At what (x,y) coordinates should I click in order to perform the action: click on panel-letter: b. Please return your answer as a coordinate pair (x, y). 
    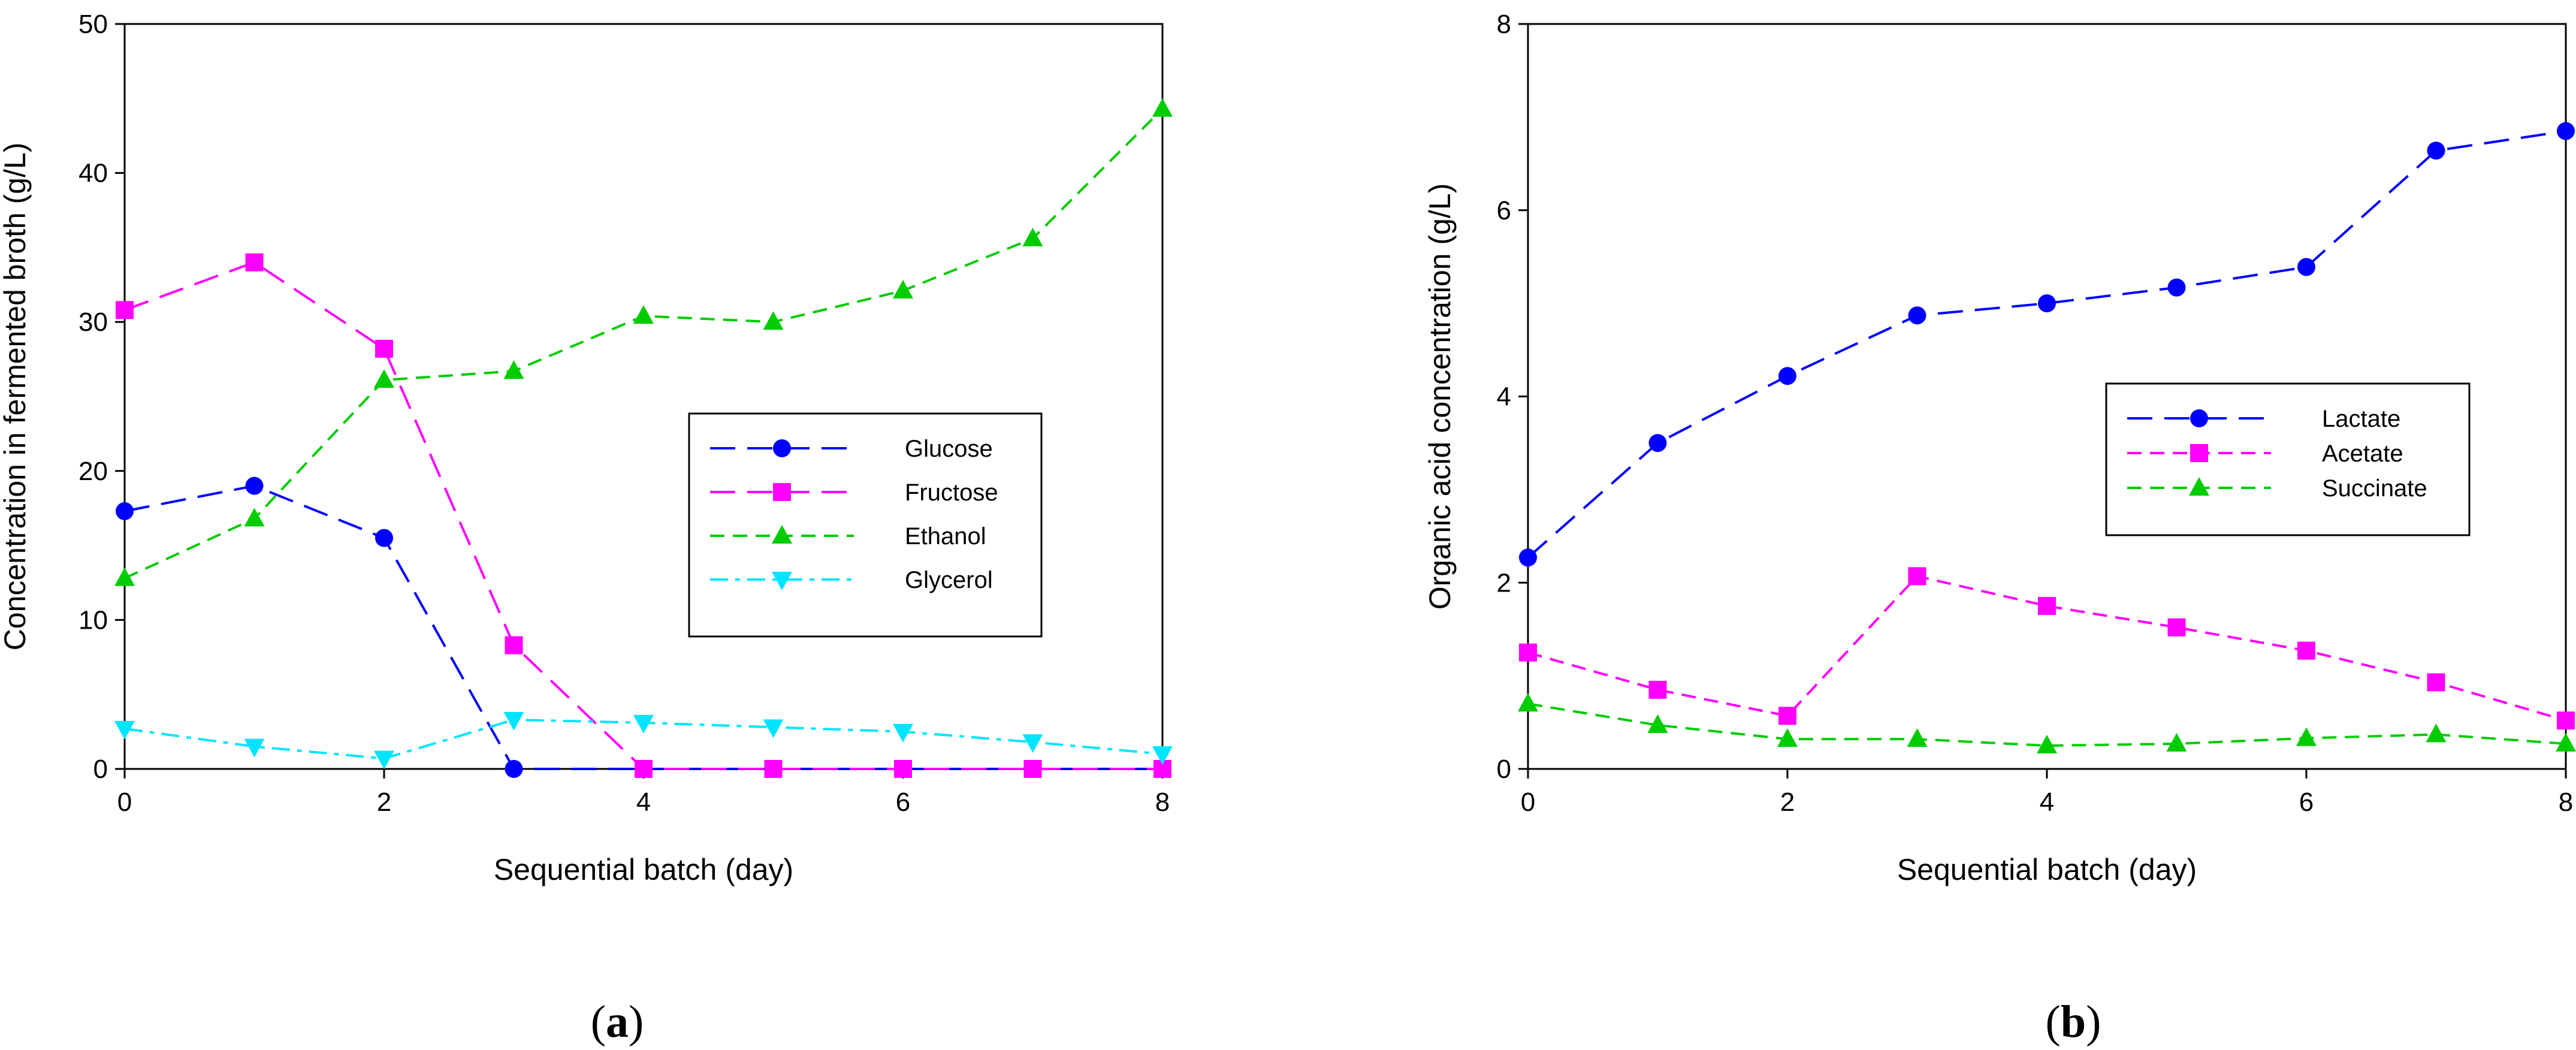
    Looking at the image, I should click on (2073, 1022).